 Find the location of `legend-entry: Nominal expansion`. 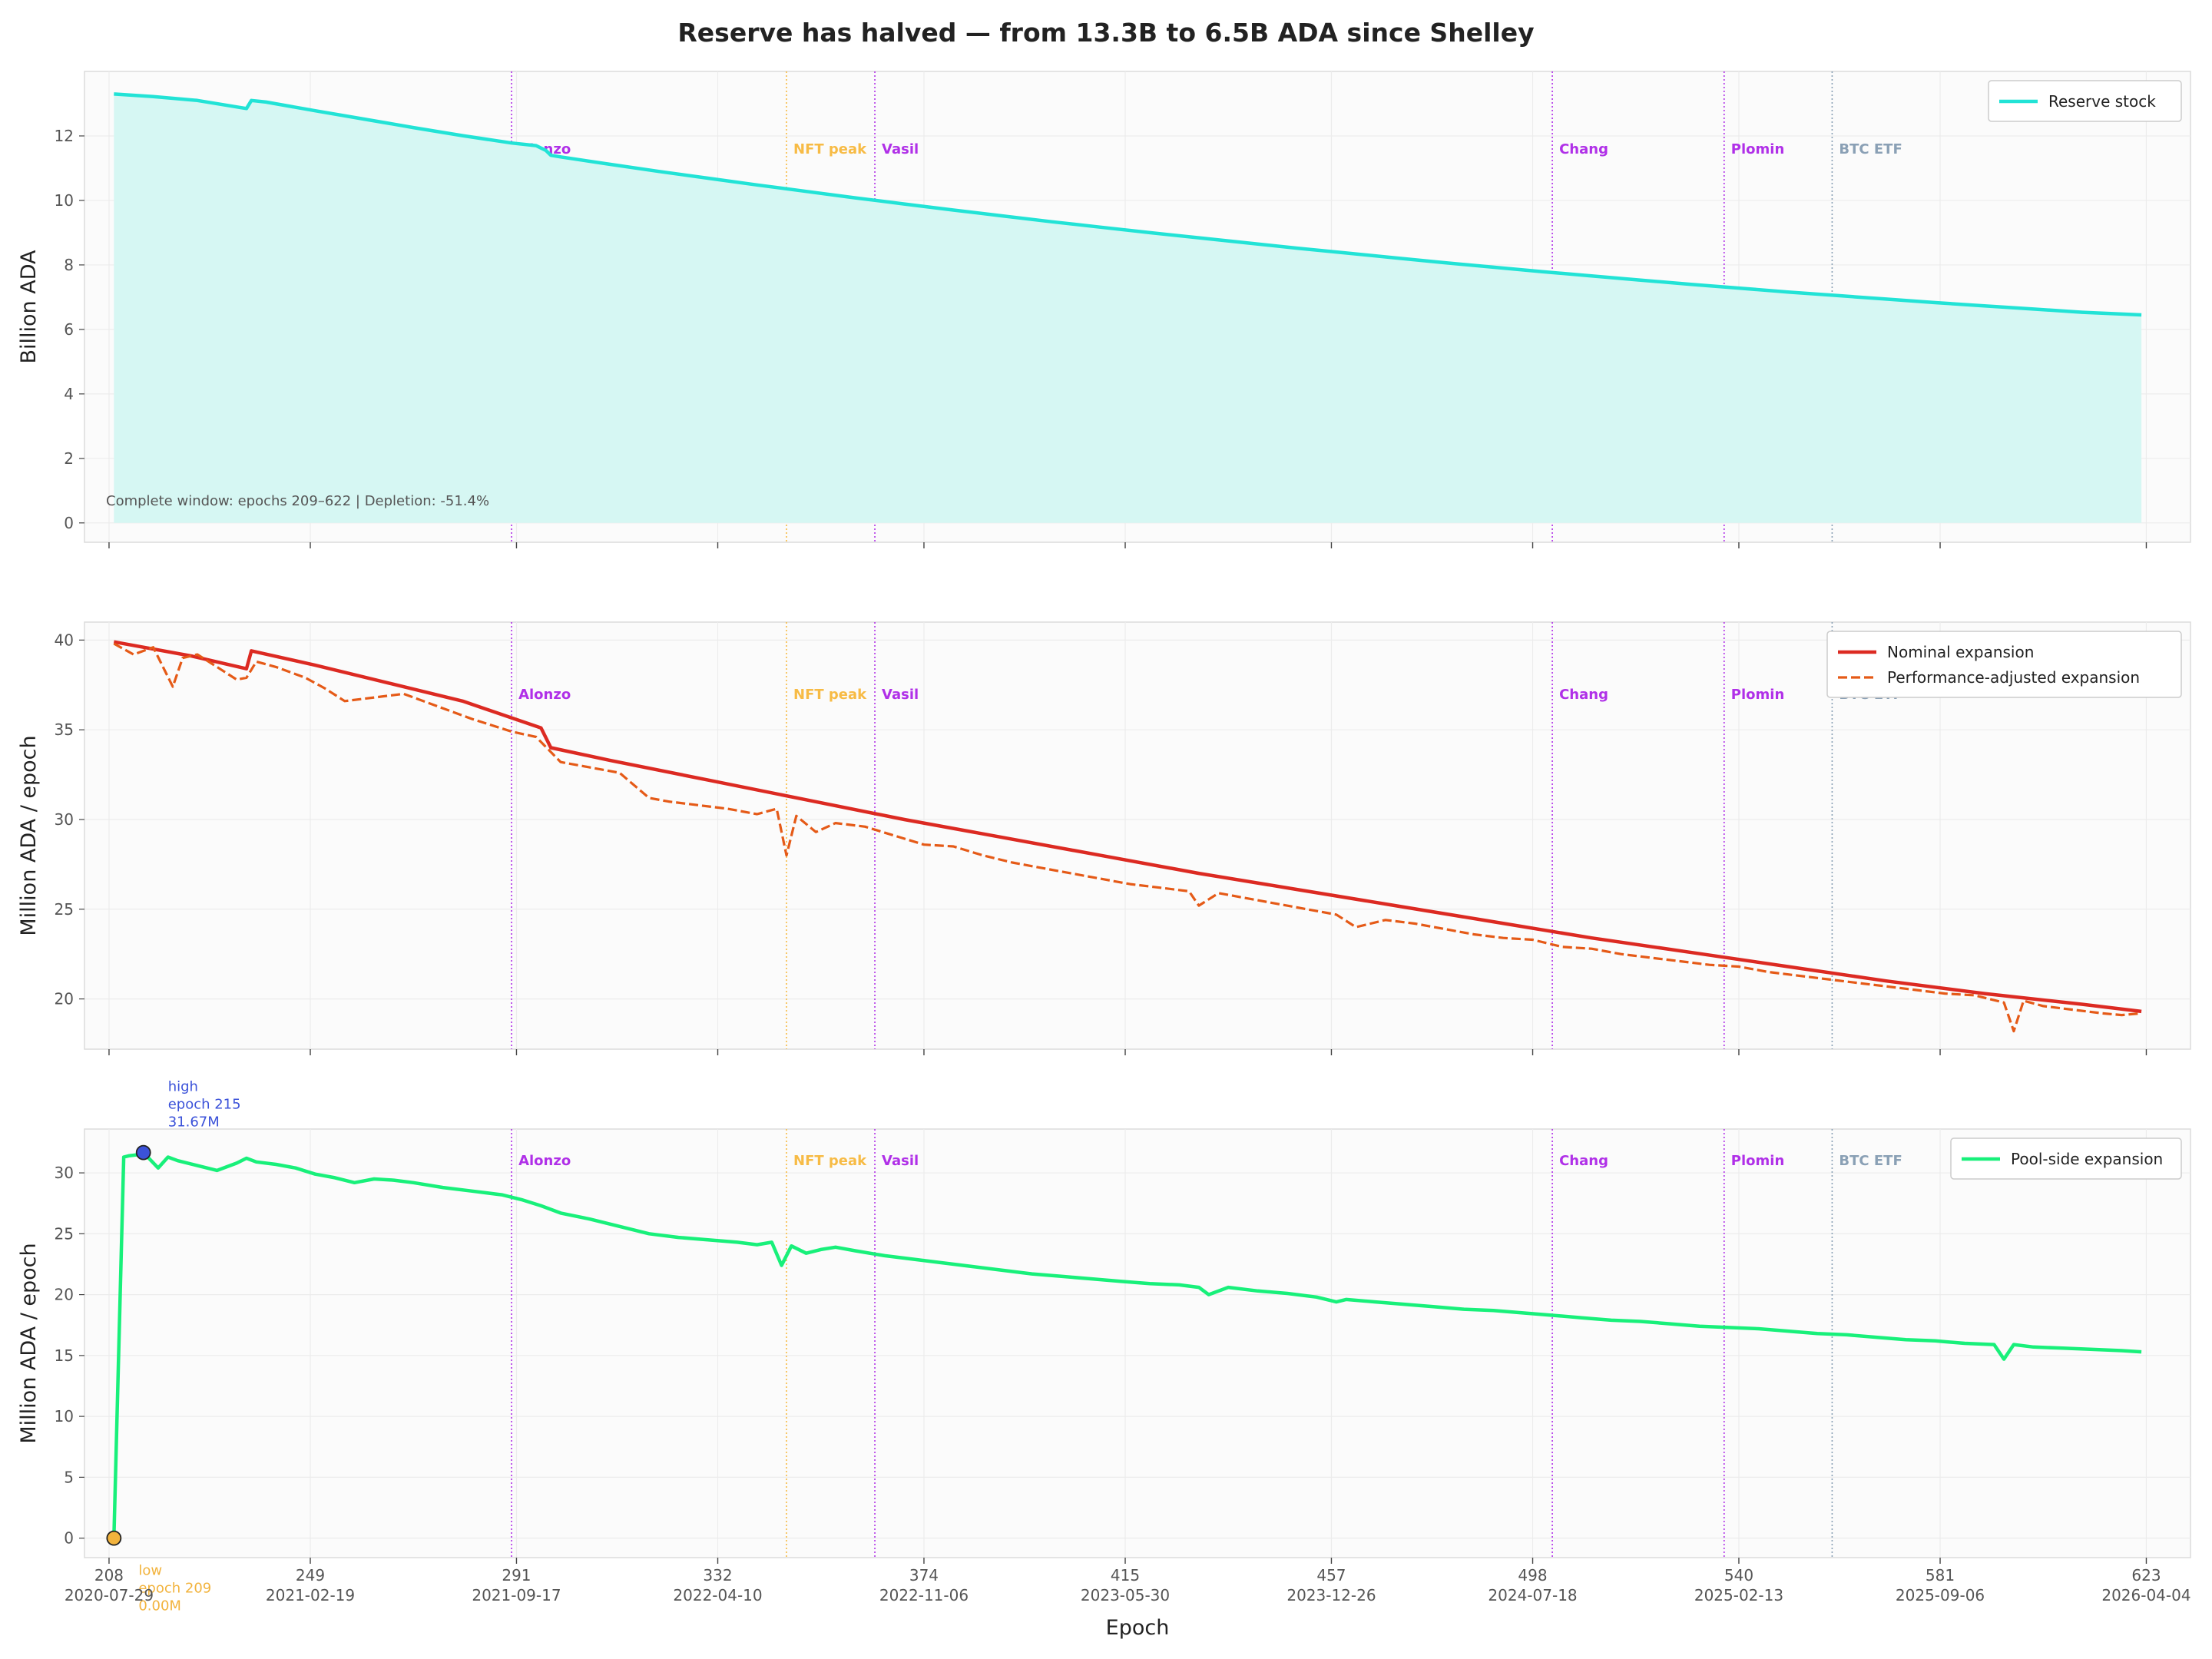

legend-entry: Nominal expansion is located at coordinates (1960, 652).